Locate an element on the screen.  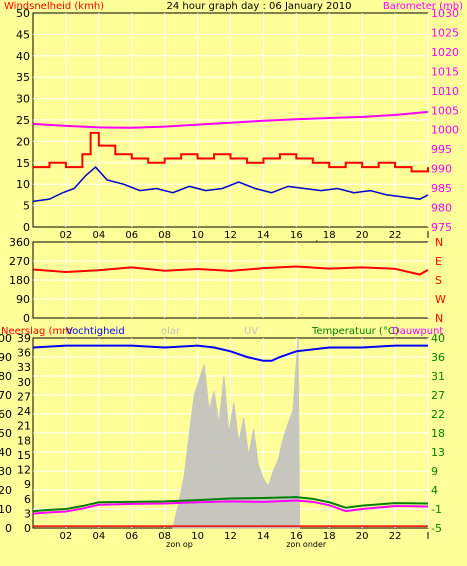
rain-axis-tick-10: 100 is located at coordinates (6, 338).